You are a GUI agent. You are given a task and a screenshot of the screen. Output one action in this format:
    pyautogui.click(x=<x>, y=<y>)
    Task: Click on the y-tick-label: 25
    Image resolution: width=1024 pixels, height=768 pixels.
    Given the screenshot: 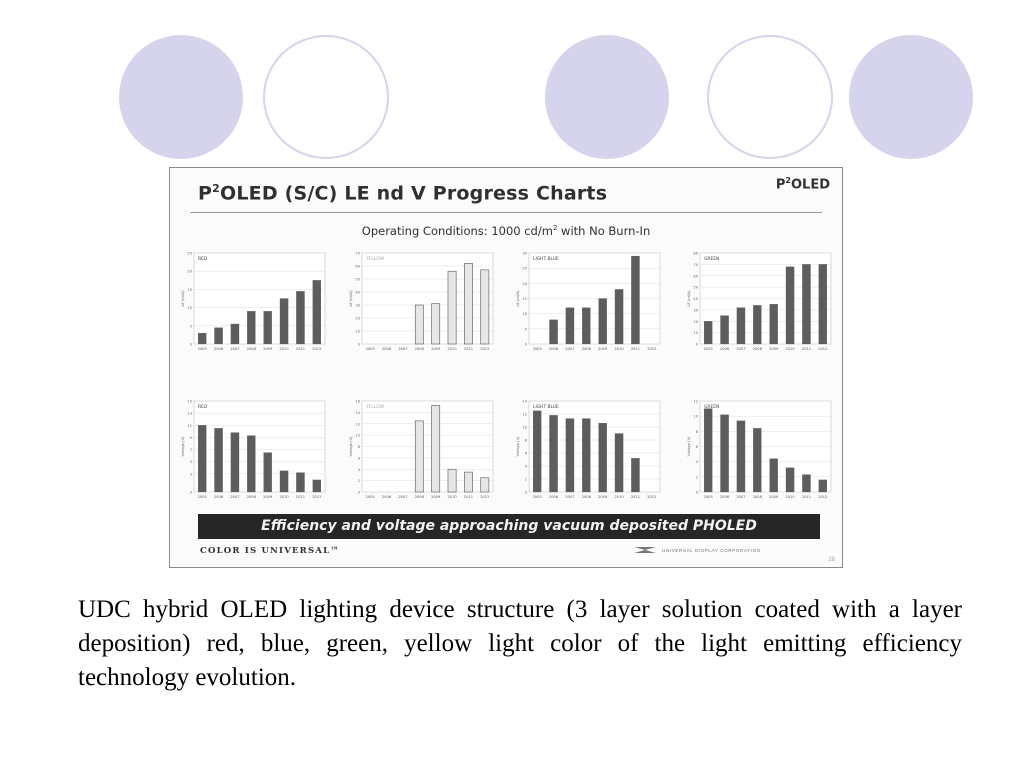 What is the action you would take?
    pyautogui.click(x=189, y=254)
    